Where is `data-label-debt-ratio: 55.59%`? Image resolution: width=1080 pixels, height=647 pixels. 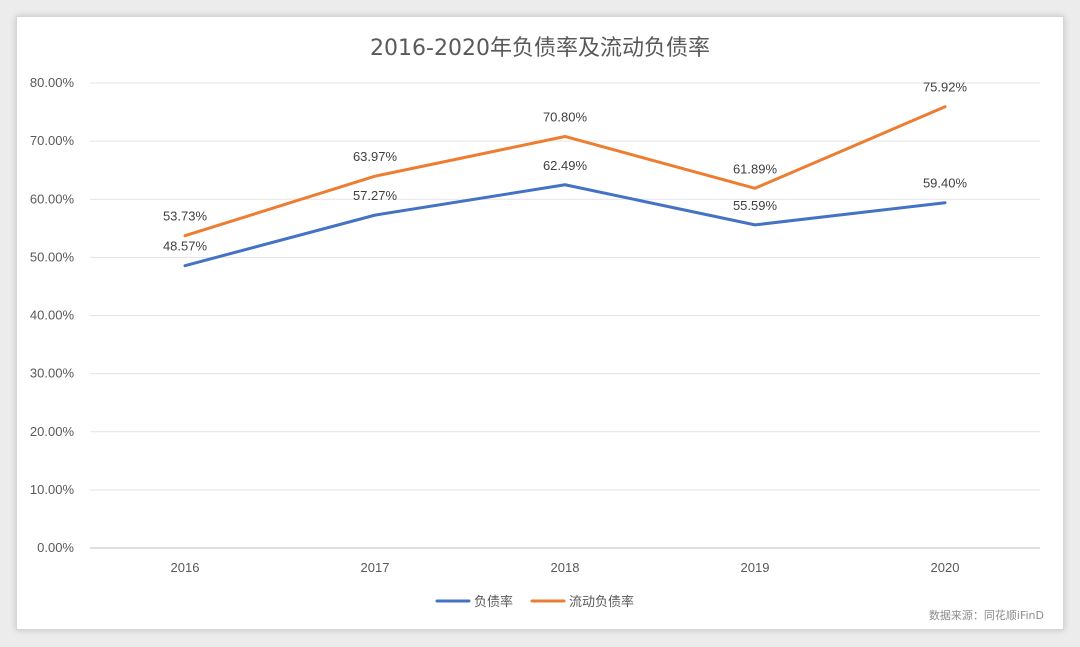
data-label-debt-ratio: 55.59% is located at coordinates (755, 205).